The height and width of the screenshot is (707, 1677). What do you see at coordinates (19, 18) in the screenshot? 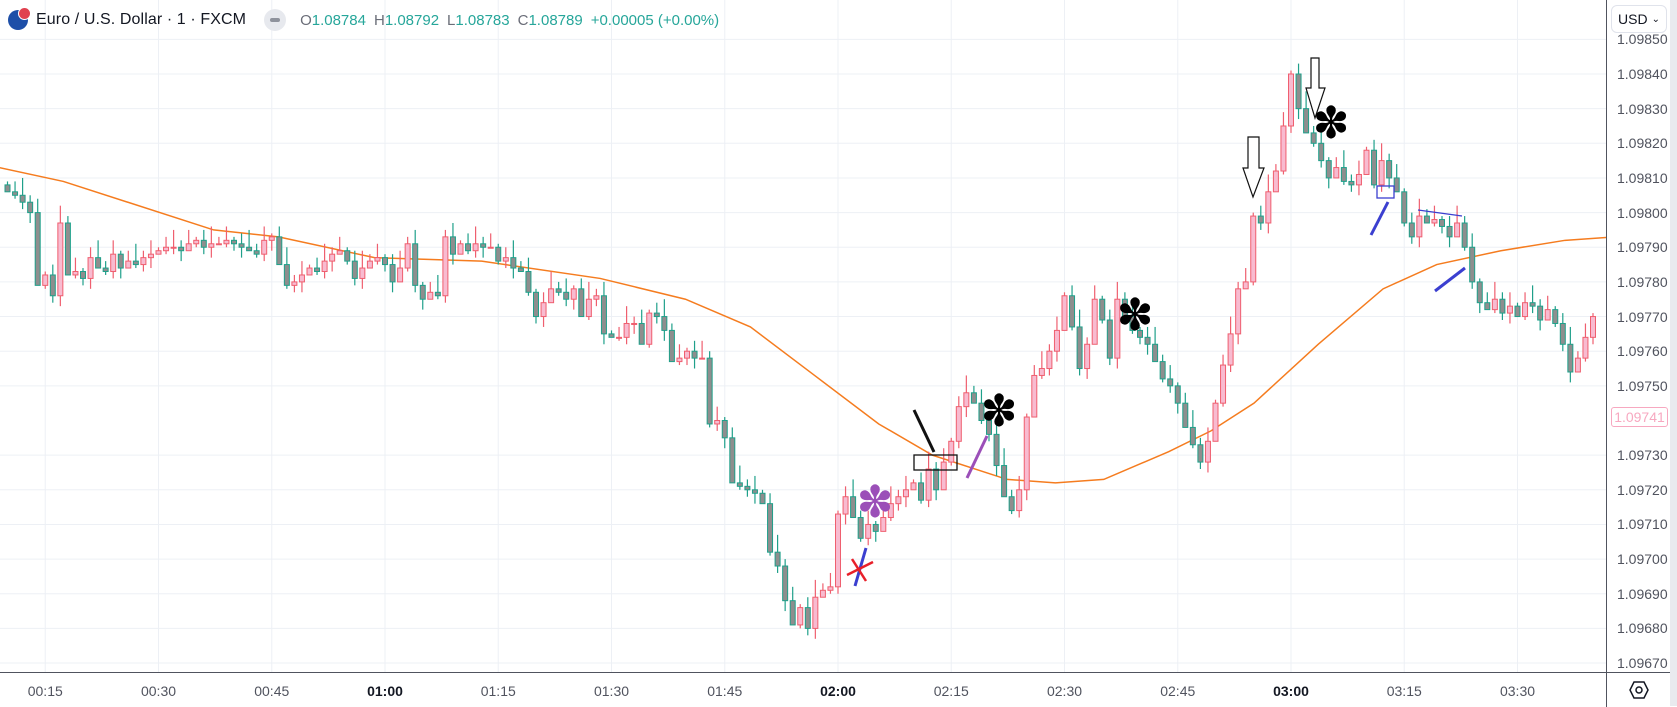
I see `eurusd-flag-icon` at bounding box center [19, 18].